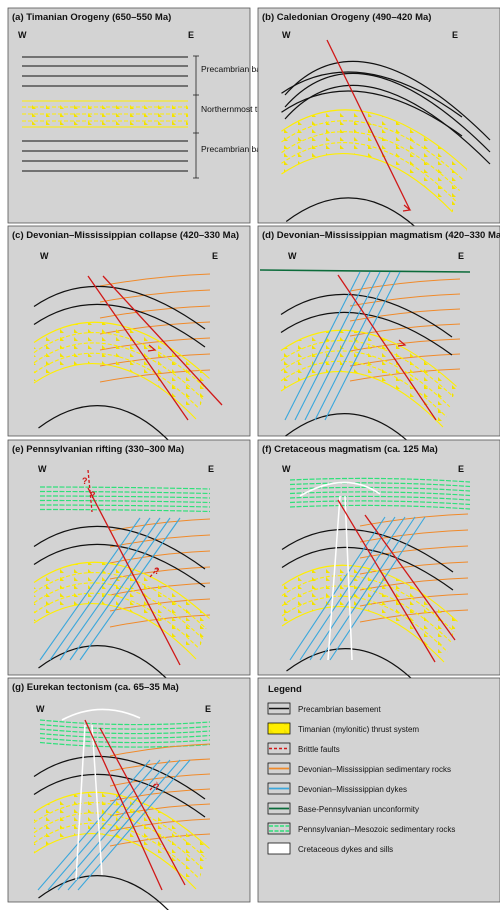  I want to click on legend-label: Pennsylvanian–Mesozoic sedimentary rocks, so click(376, 829).